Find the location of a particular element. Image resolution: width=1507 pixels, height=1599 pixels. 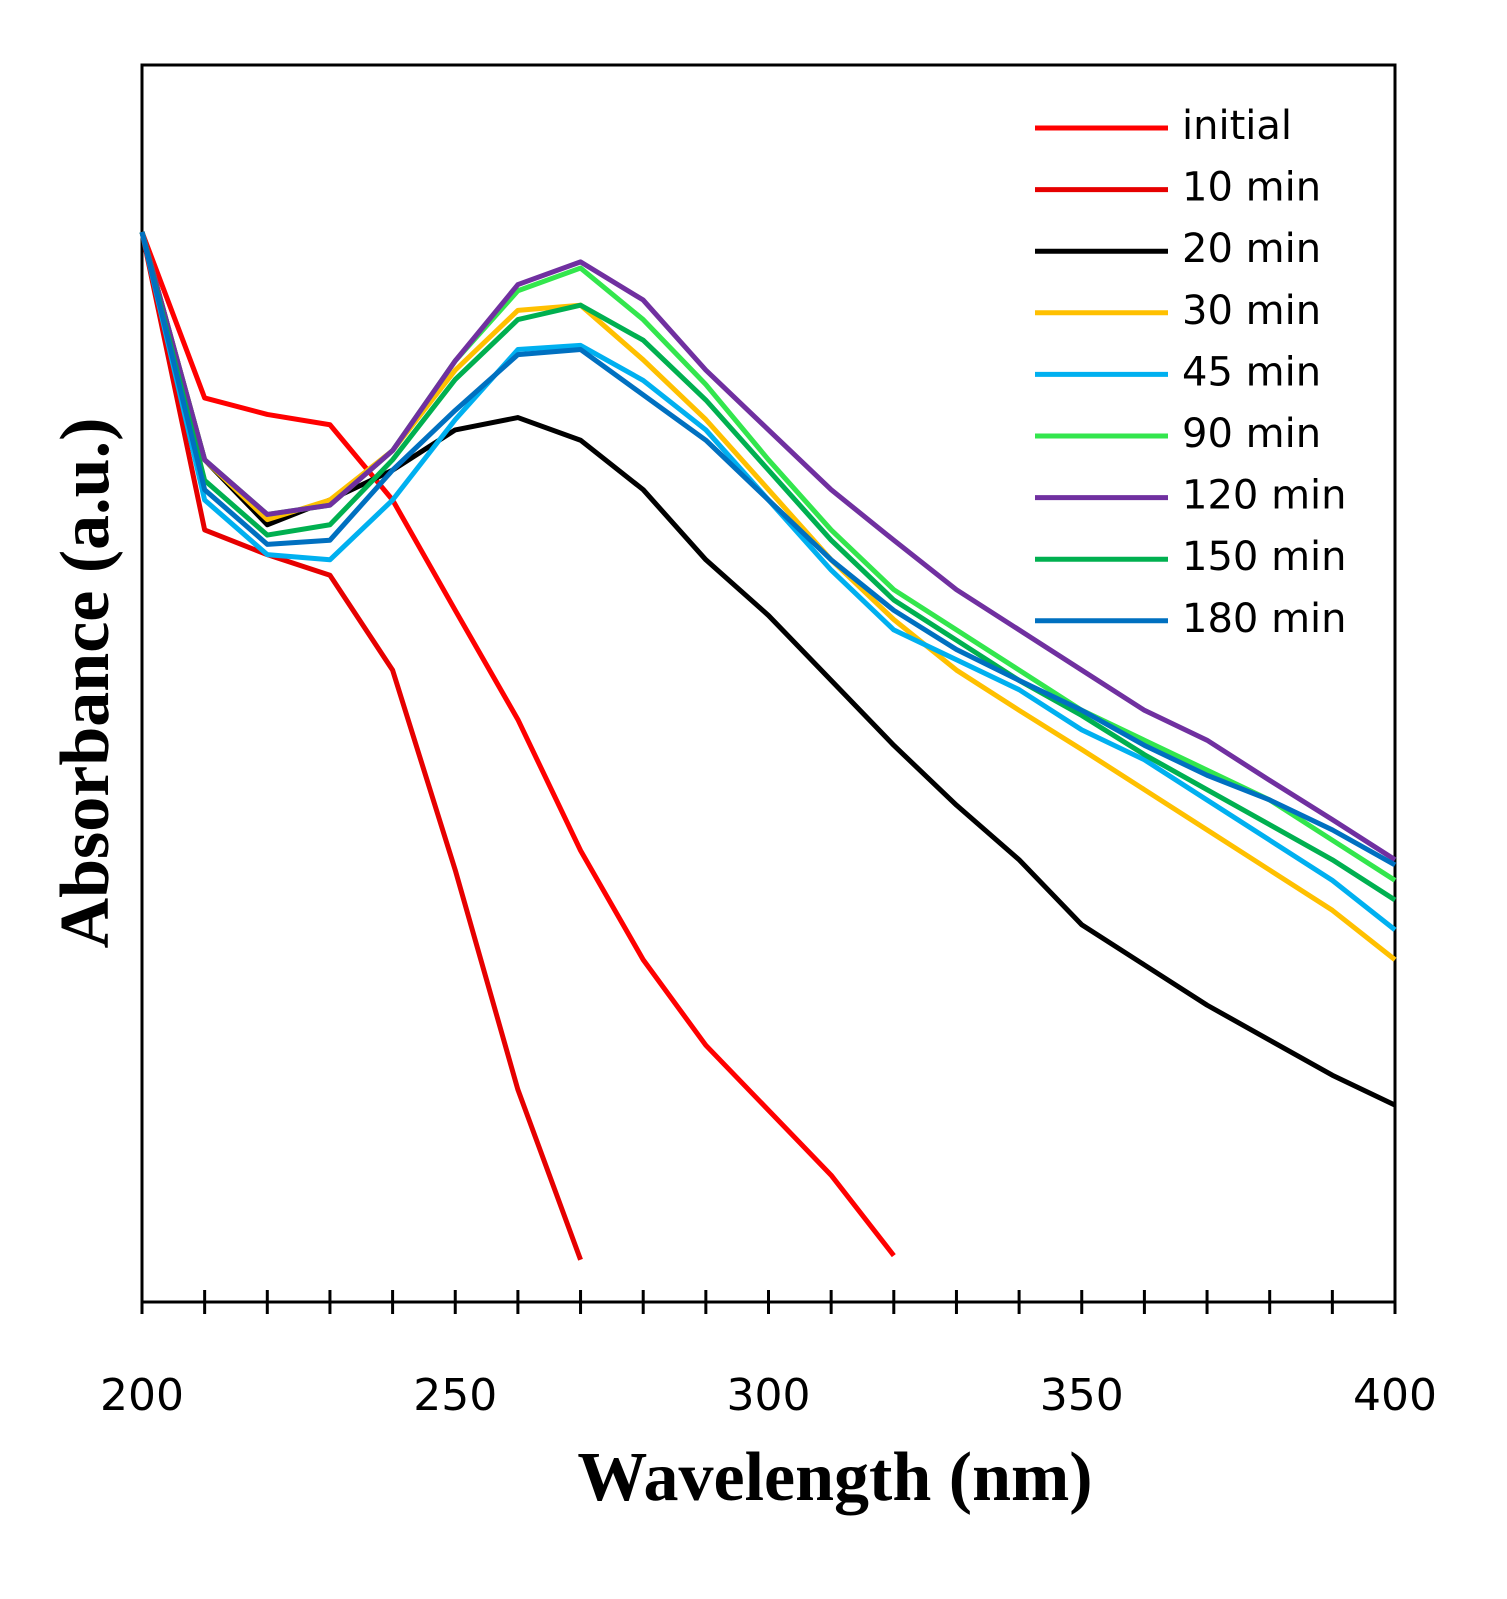

y-axis-label: Absorbance (a.u.) is located at coordinates (85, 683).